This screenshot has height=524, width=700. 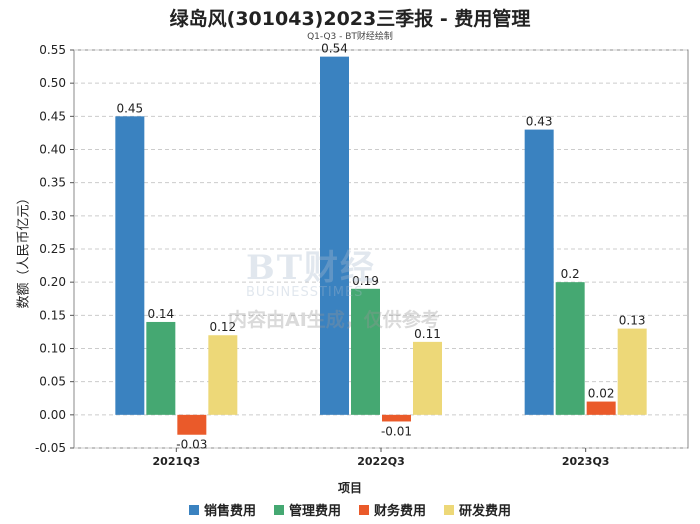 I want to click on data-label: 0.11, so click(x=427, y=334).